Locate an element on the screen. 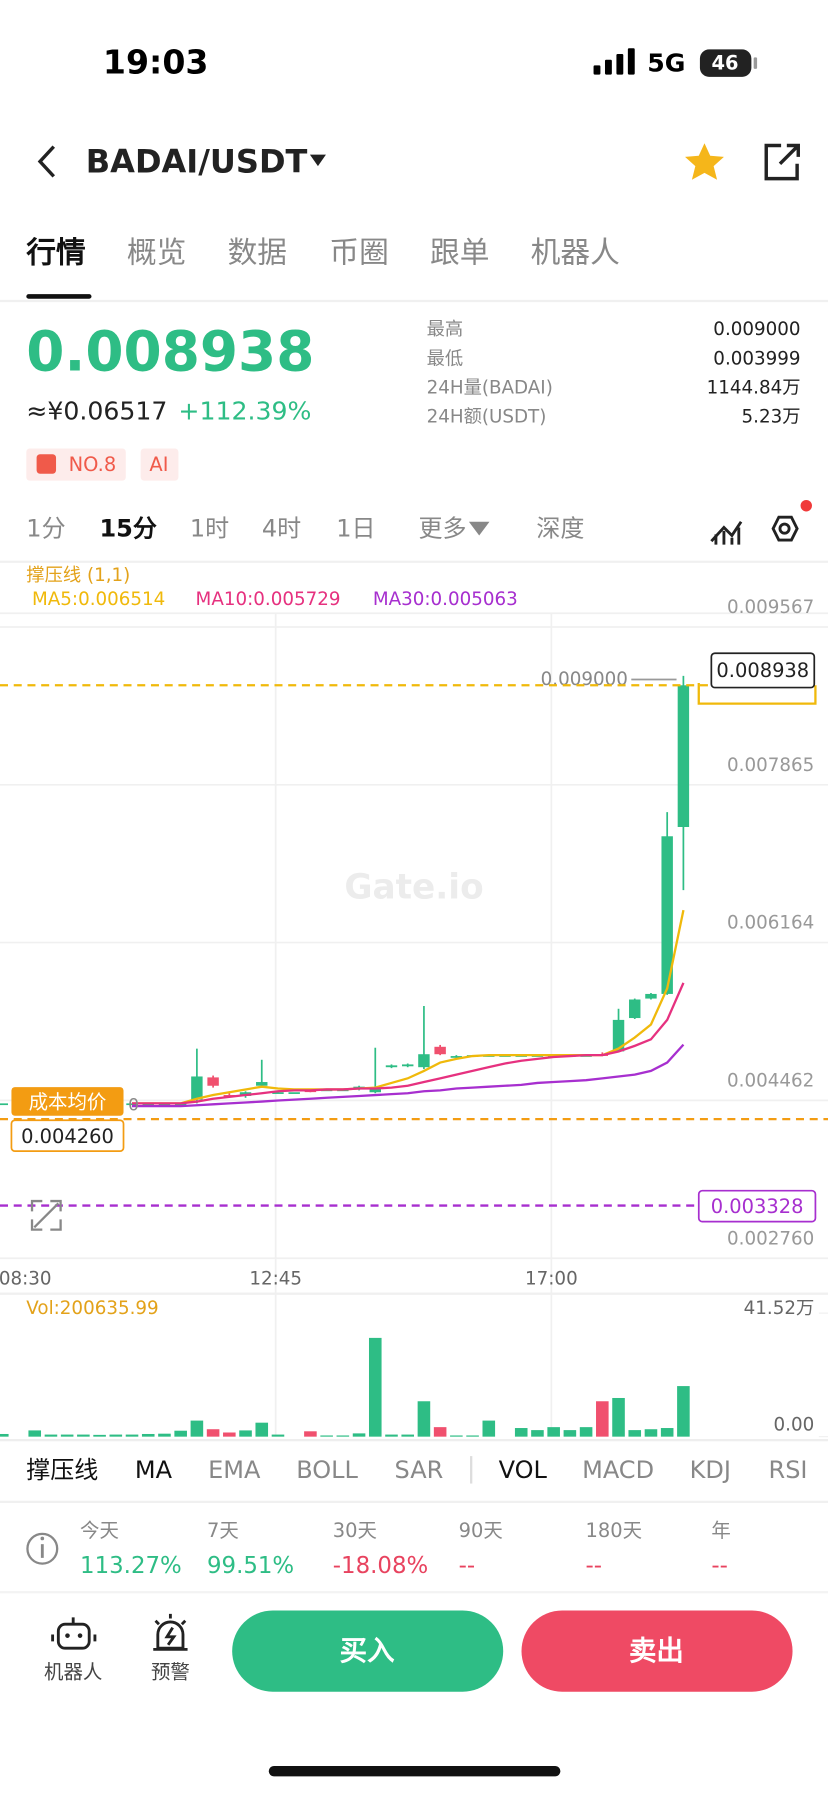 The width and height of the screenshot is (828, 1796). interval-tabs: 1分 15分 1时 4时 1日 更多 深度 is located at coordinates (305, 529).